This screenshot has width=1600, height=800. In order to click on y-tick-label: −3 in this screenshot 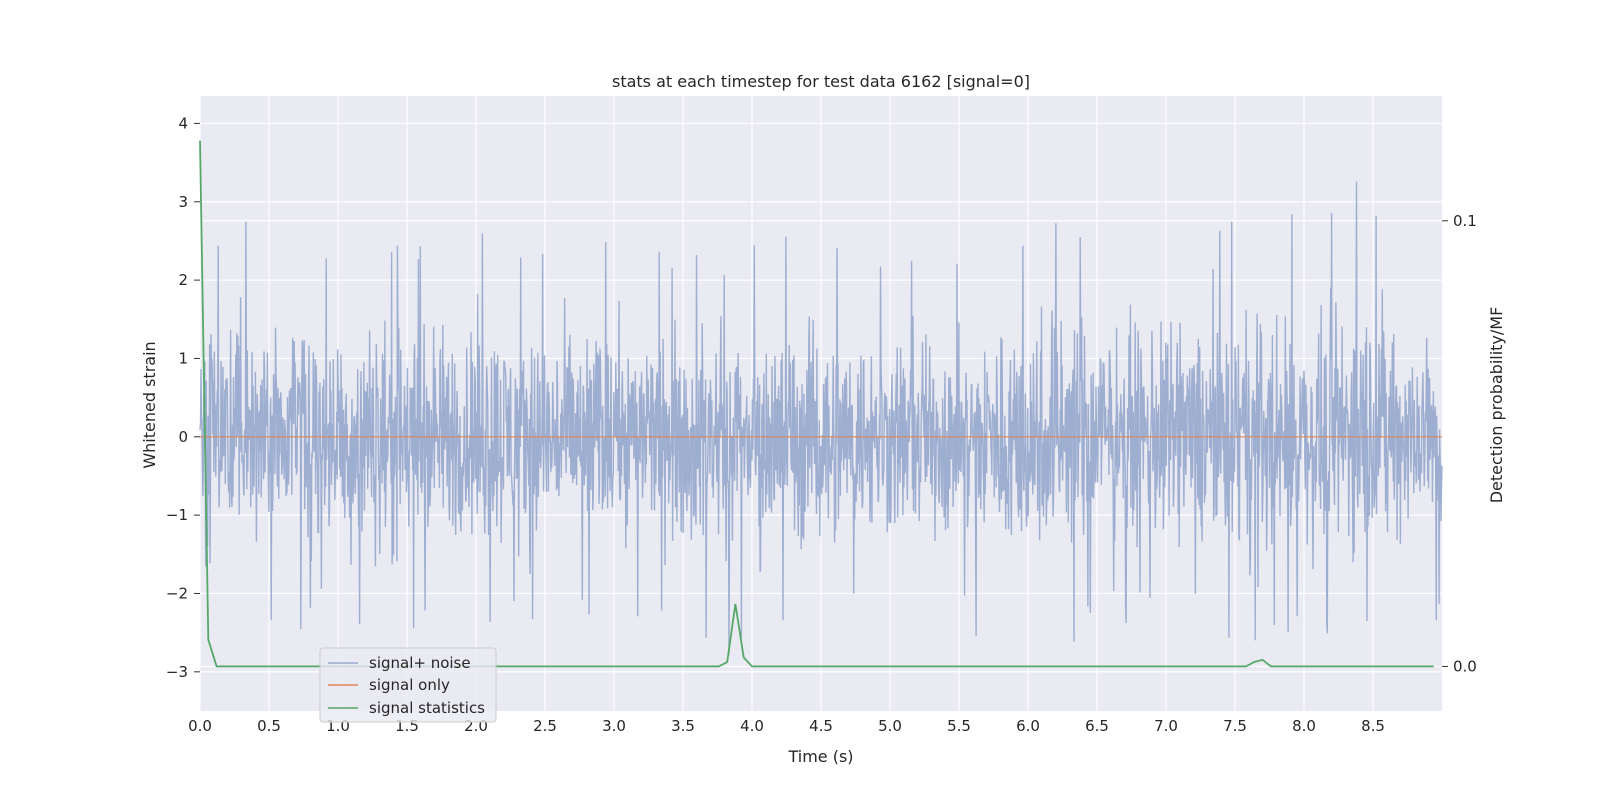, I will do `click(177, 672)`.